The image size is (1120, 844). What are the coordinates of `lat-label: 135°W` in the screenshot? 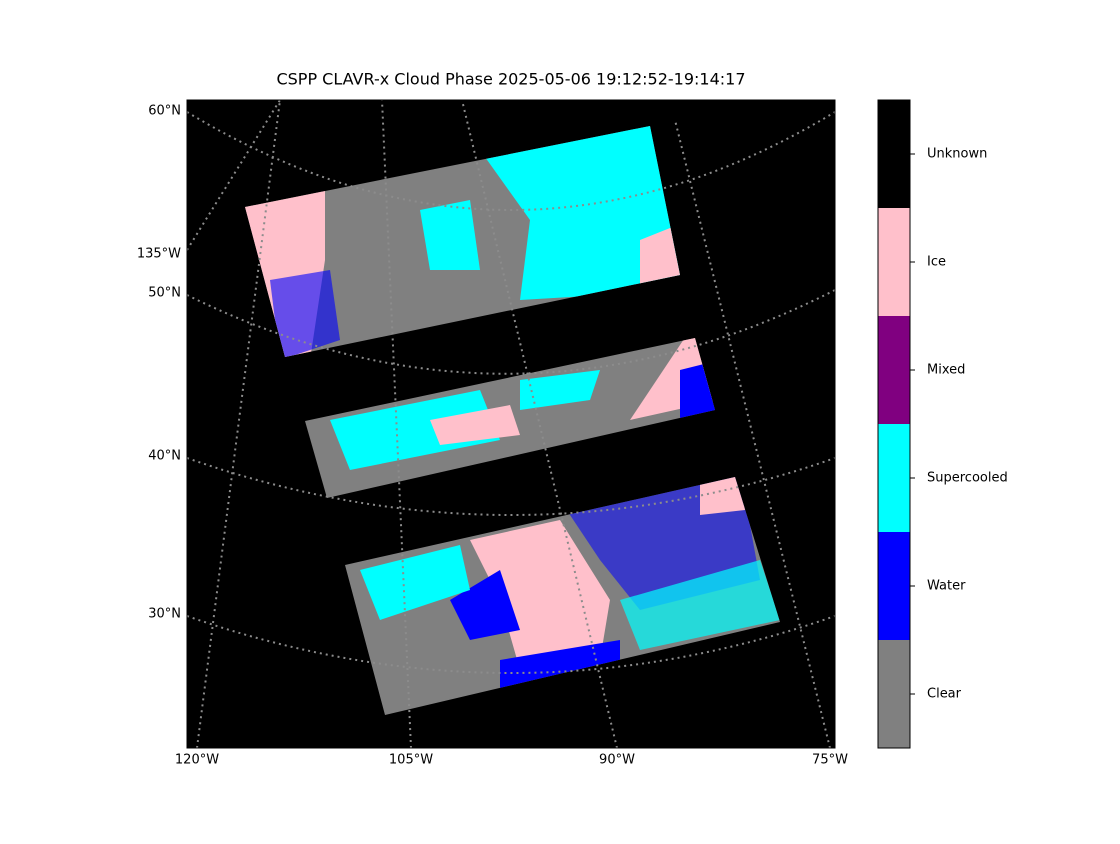 It's located at (159, 254).